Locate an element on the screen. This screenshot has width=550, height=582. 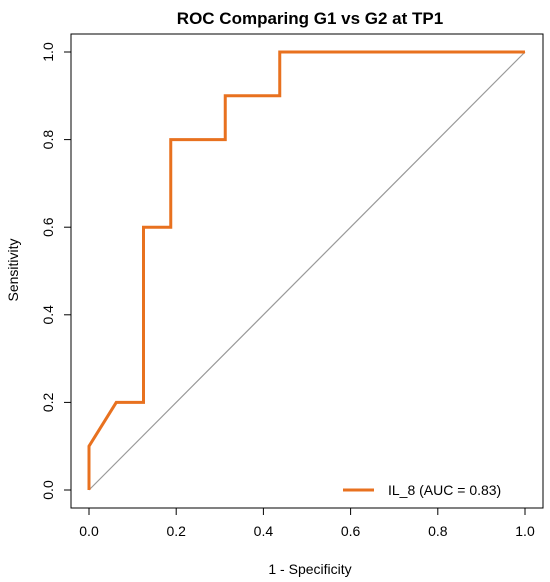
chart-title: ROC Comparing G1 vs G2 at TP1 is located at coordinates (310, 18).